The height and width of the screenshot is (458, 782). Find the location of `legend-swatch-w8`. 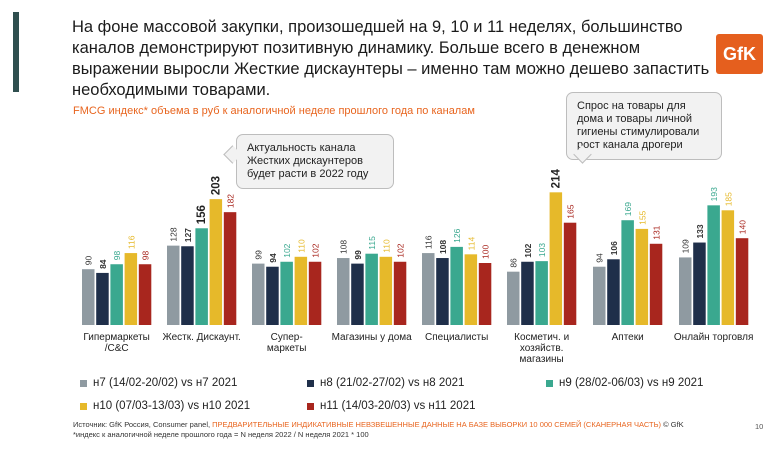

legend-swatch-w8 is located at coordinates (310, 383).